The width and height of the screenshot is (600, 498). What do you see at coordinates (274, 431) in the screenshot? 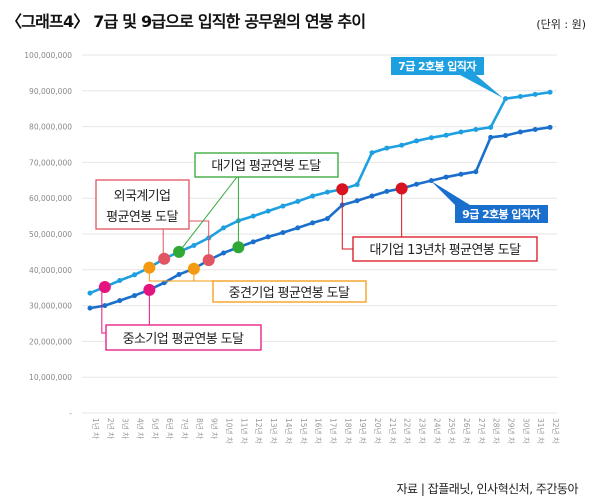
I see `x-tick-label: 13년 차` at bounding box center [274, 431].